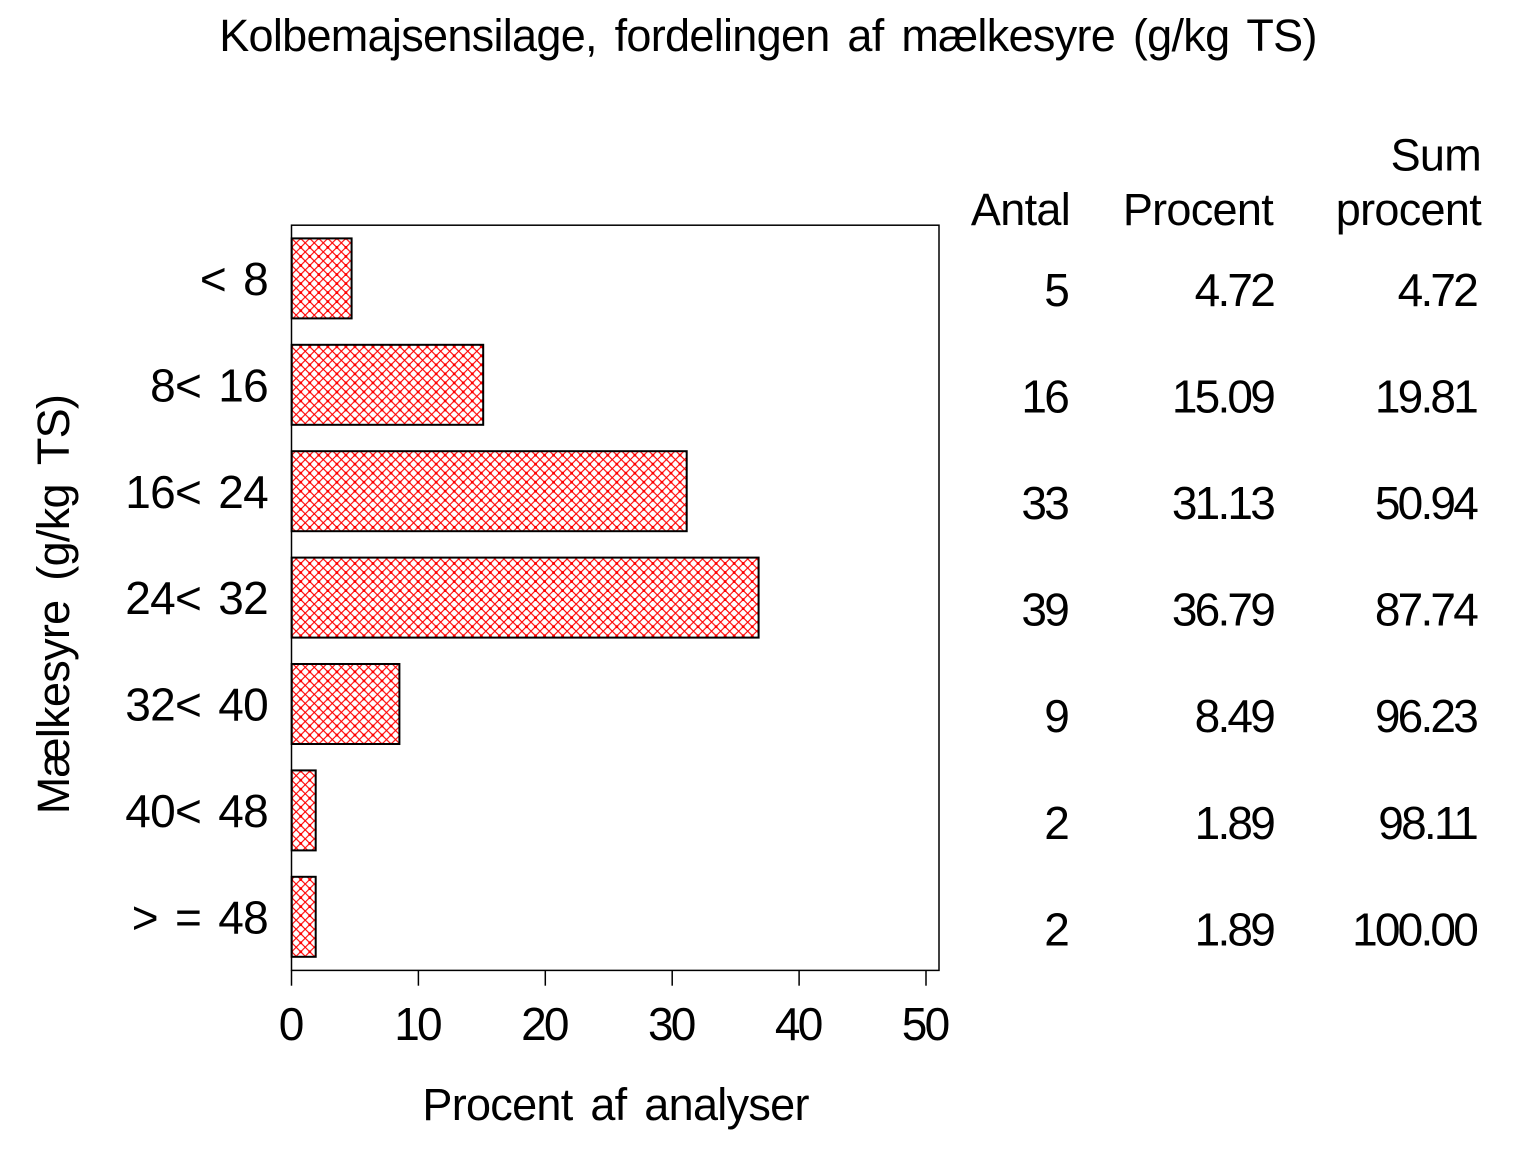 Image resolution: width=1536 pixels, height=1152 pixels. I want to click on svg-text: 0, so click(291, 1024).